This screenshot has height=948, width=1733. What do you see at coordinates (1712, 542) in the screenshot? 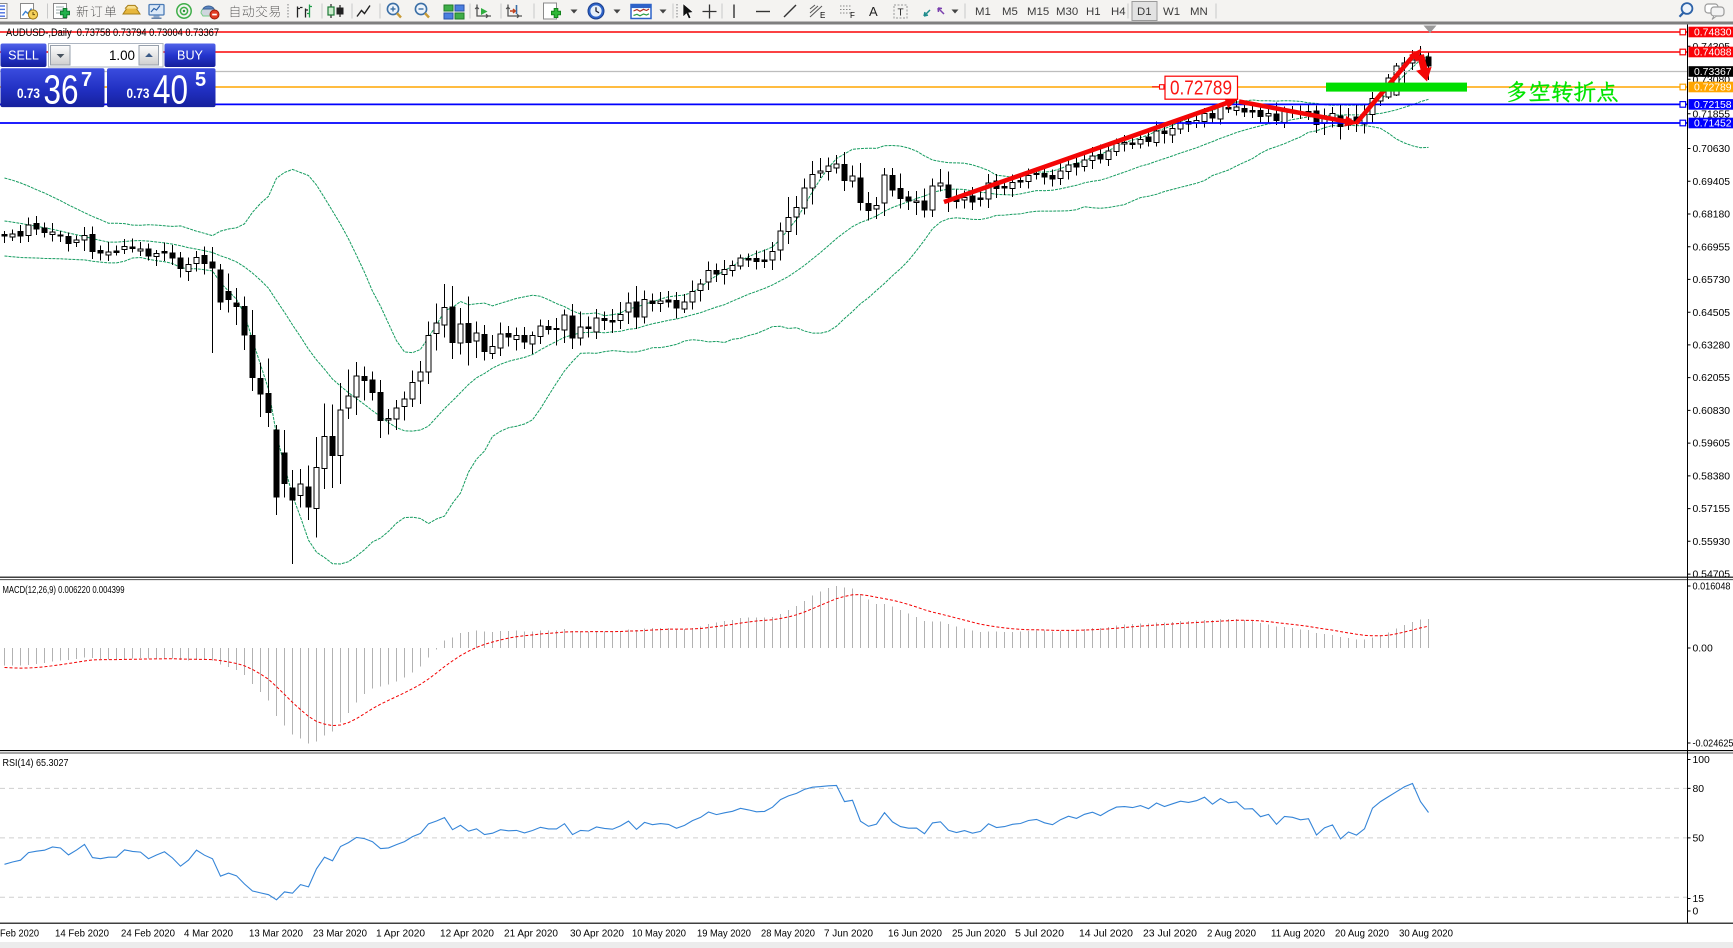
I see `svg-text: 0.55930` at bounding box center [1712, 542].